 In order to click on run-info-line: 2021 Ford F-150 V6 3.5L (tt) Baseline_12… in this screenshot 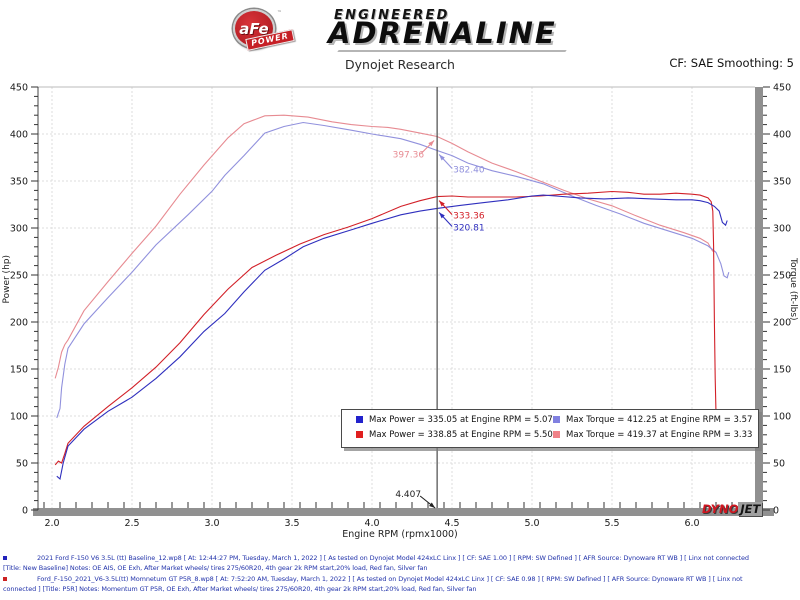, I will do `click(393, 558)`.